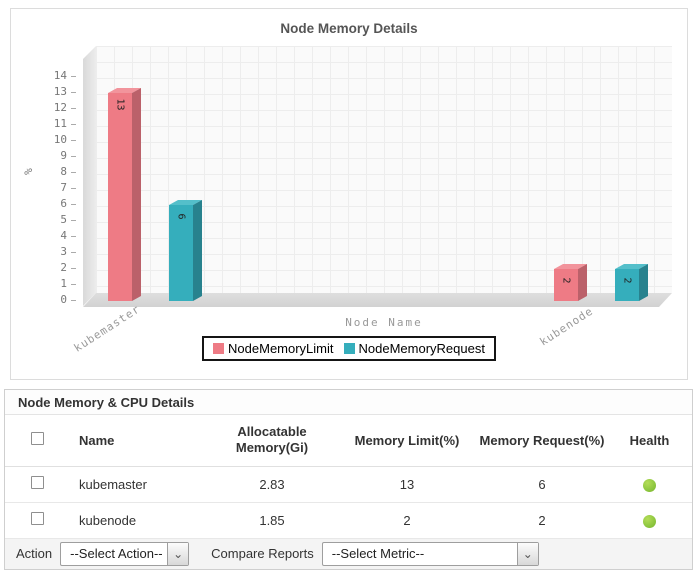  Describe the element at coordinates (219, 348) in the screenshot. I see `legend-swatch-red` at that location.